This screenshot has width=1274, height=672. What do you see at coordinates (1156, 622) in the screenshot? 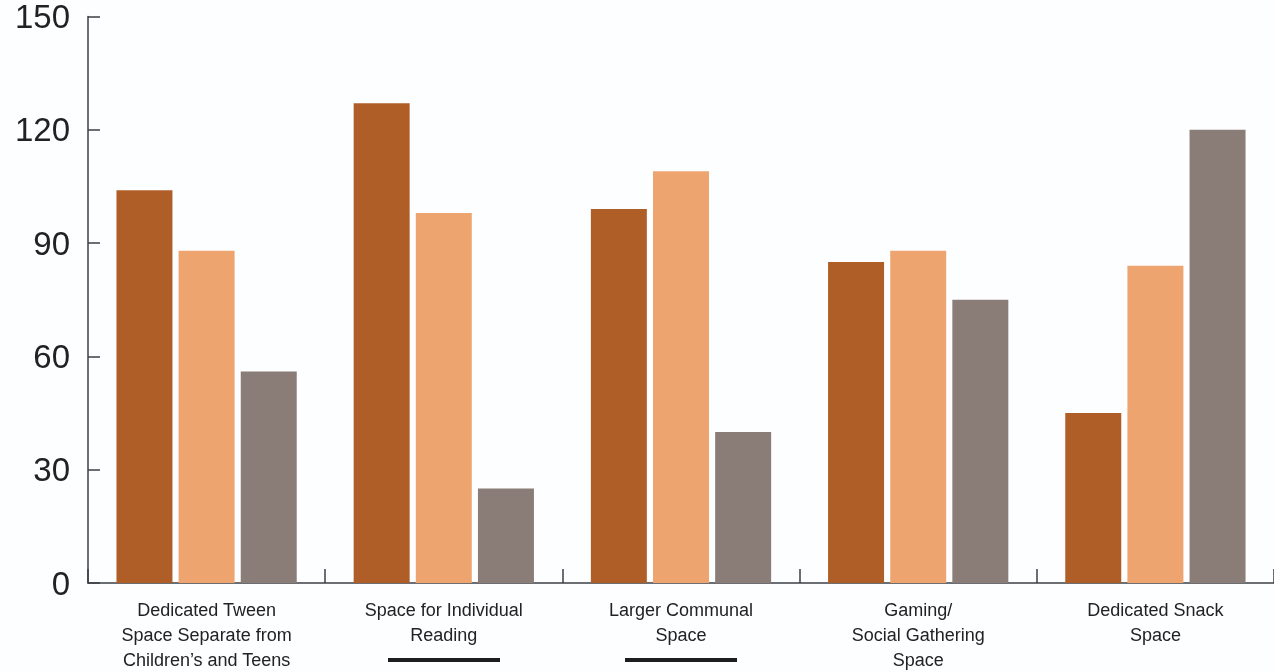
I see `x-tick-label: Dedicated Snack Space` at bounding box center [1156, 622].